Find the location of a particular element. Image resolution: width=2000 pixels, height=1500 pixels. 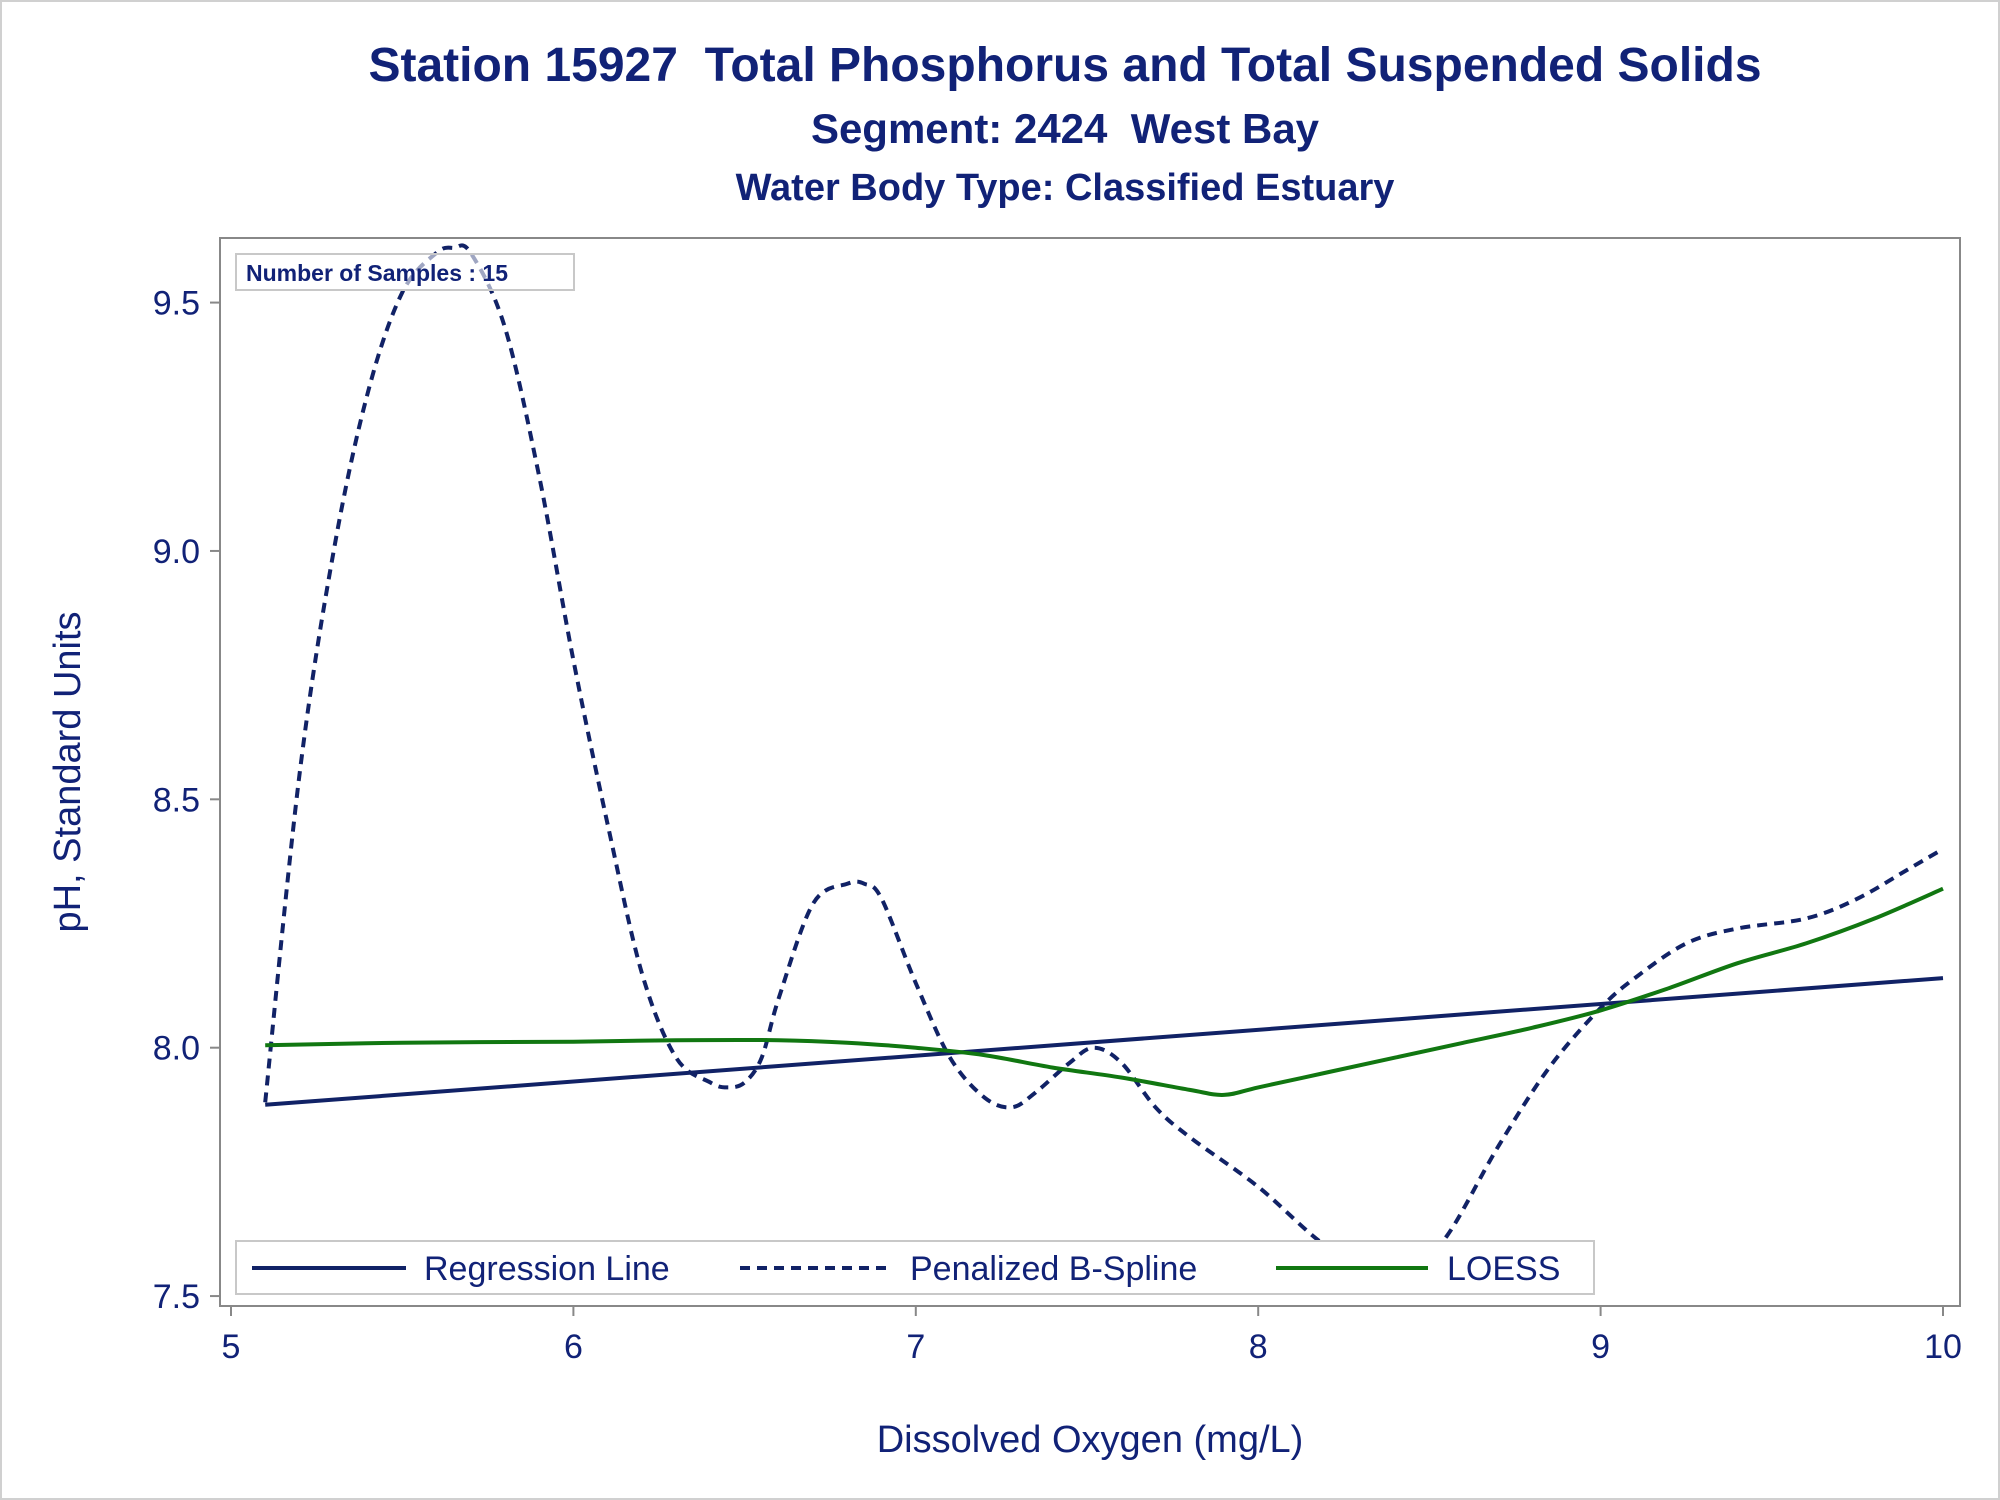

y-tick-label: 9.0 is located at coordinates (176, 552).